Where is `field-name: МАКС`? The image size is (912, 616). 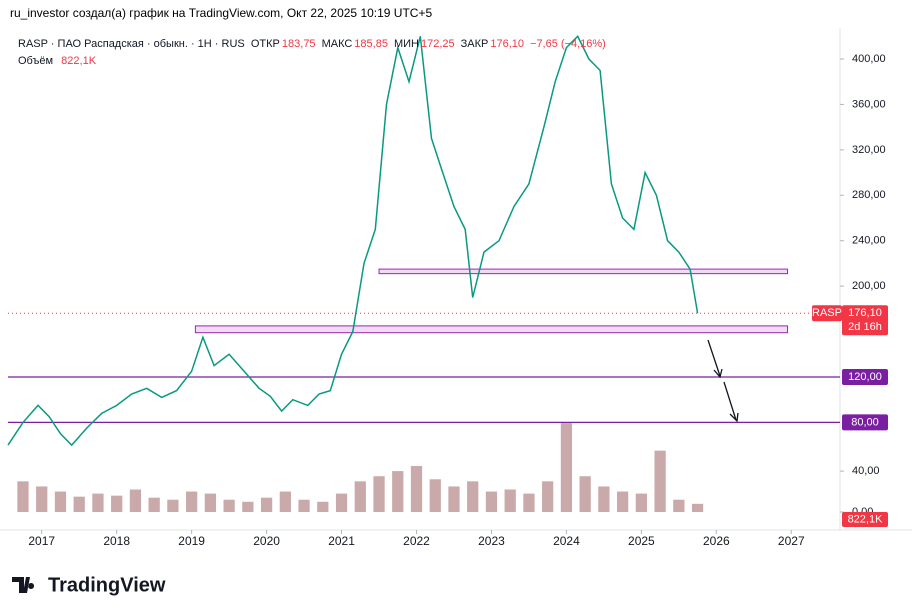
field-name: МАКС is located at coordinates (337, 44).